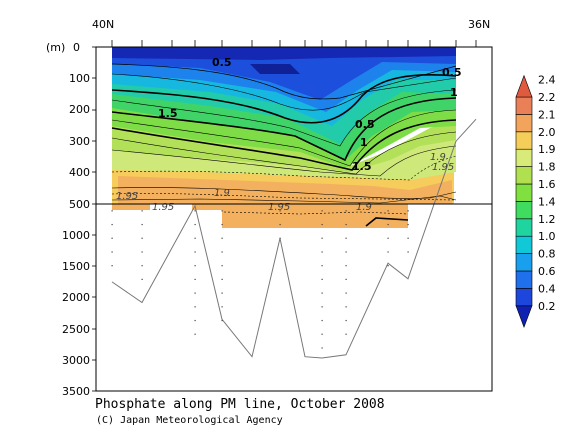 This screenshot has width=570, height=441. Describe the element at coordinates (79, 78) in the screenshot. I see `y-tick-label: 100` at that location.